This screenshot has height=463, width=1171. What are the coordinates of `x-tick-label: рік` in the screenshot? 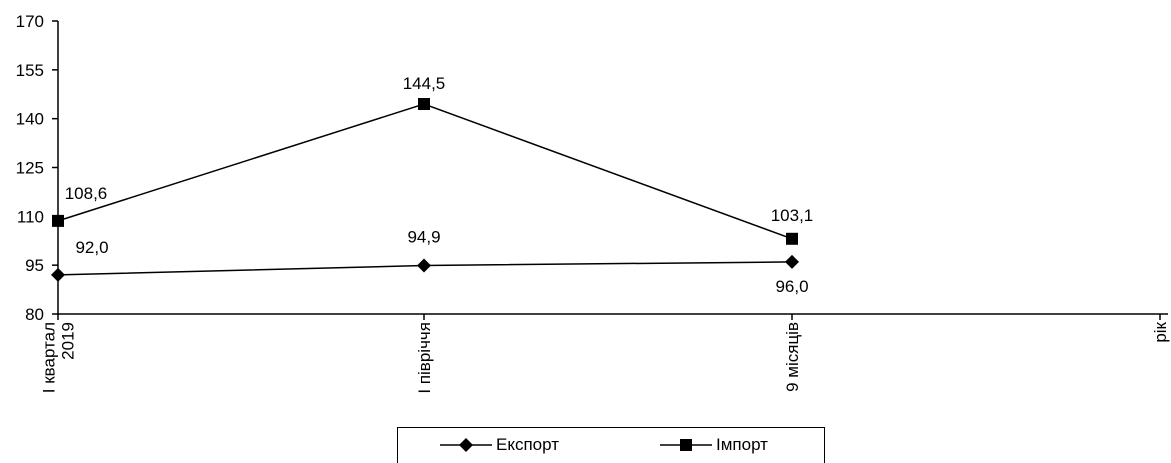 It's located at (1160, 331).